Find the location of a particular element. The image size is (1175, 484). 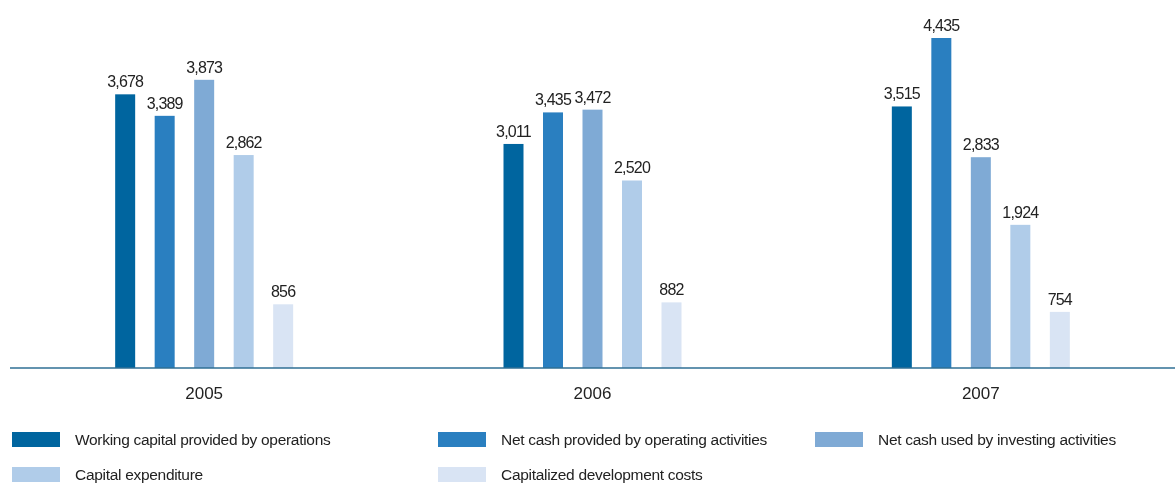

data-label: 3,678 is located at coordinates (126, 82).